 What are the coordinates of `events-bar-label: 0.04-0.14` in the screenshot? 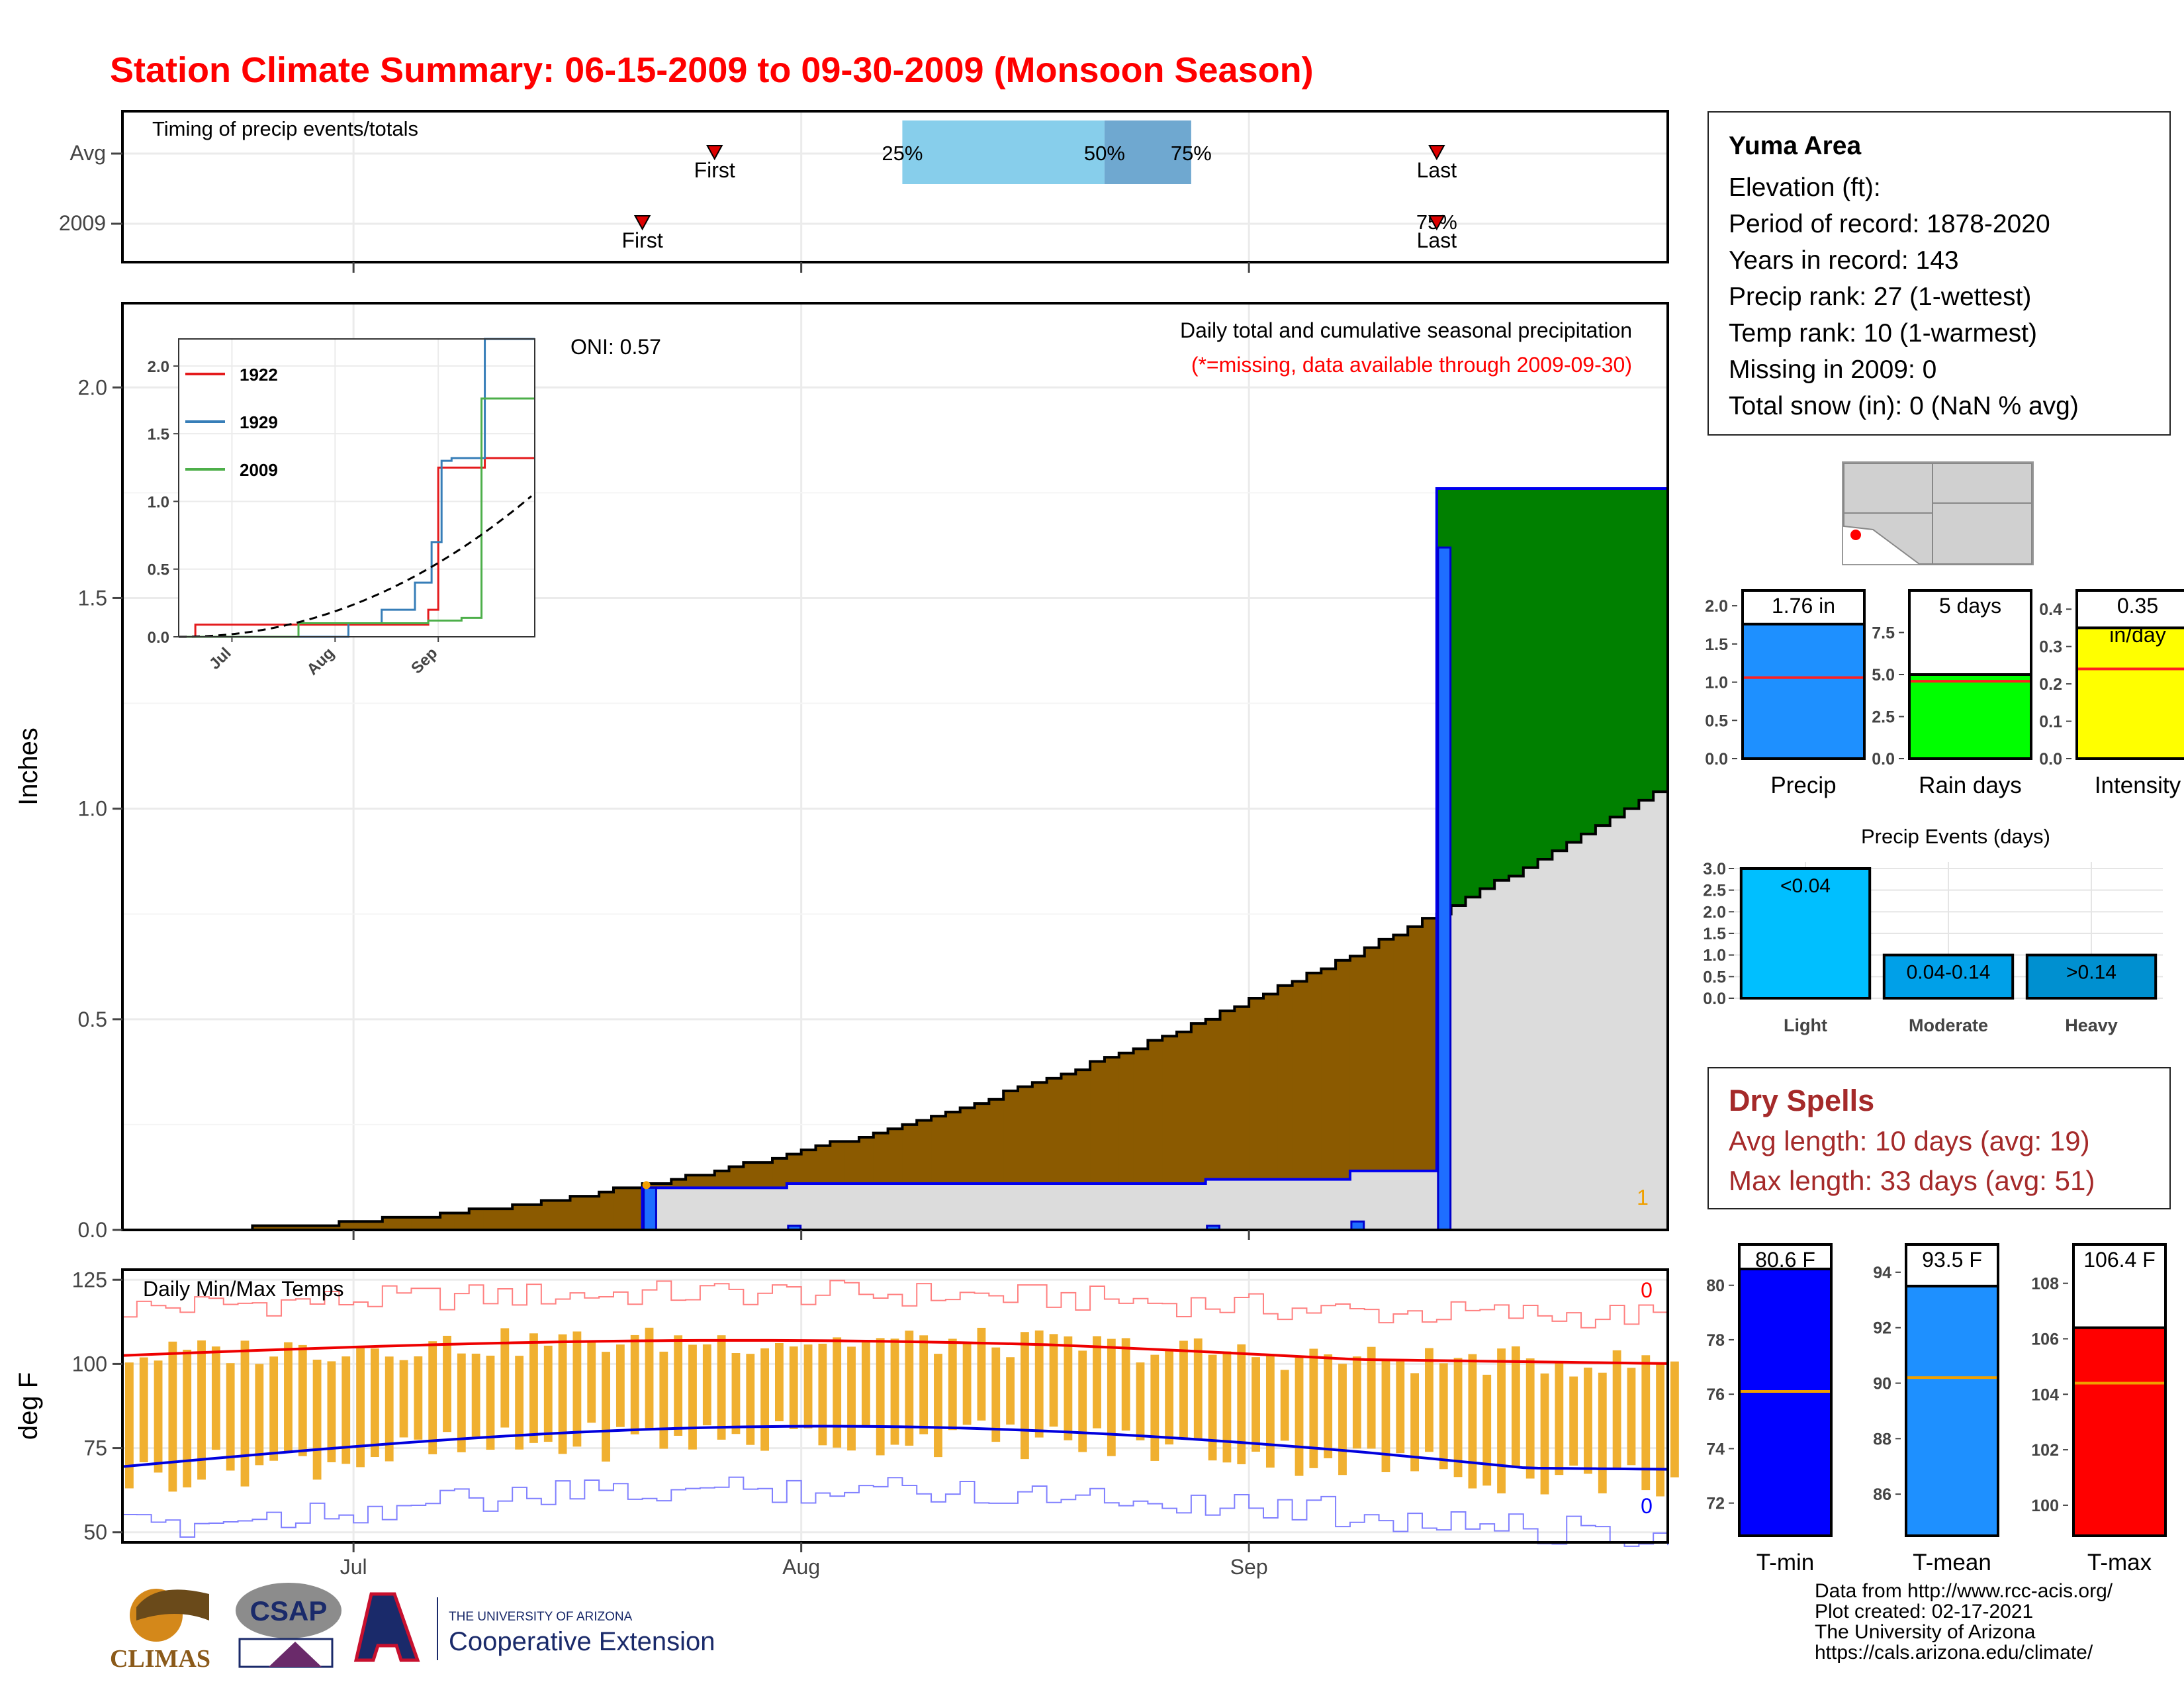 It's located at (1949, 973).